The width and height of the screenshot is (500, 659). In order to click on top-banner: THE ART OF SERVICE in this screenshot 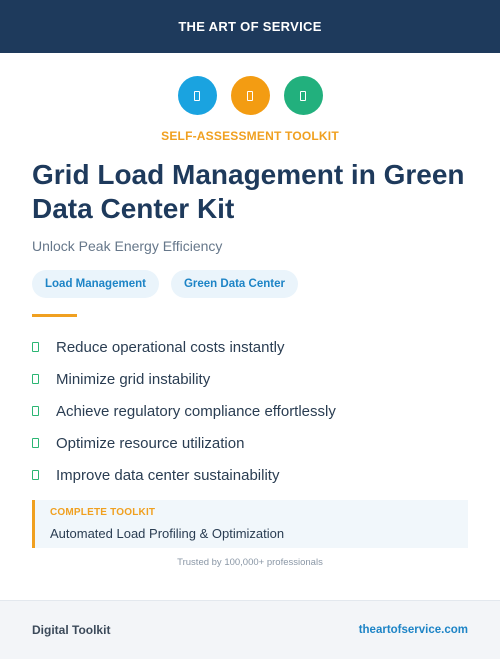, I will do `click(250, 26)`.